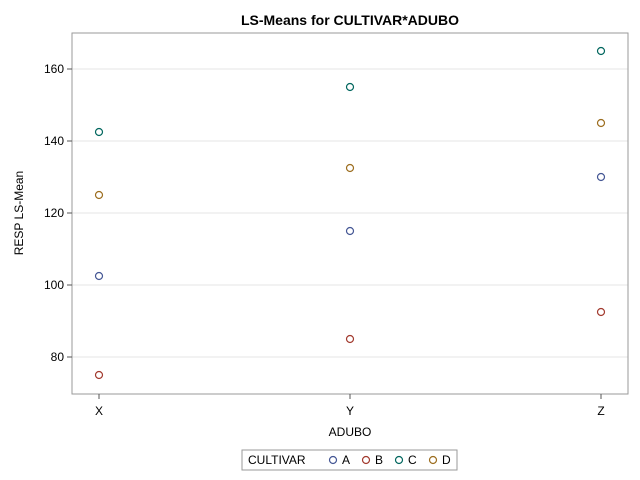 The width and height of the screenshot is (640, 480). I want to click on legend-items: A B C D, so click(389, 460).